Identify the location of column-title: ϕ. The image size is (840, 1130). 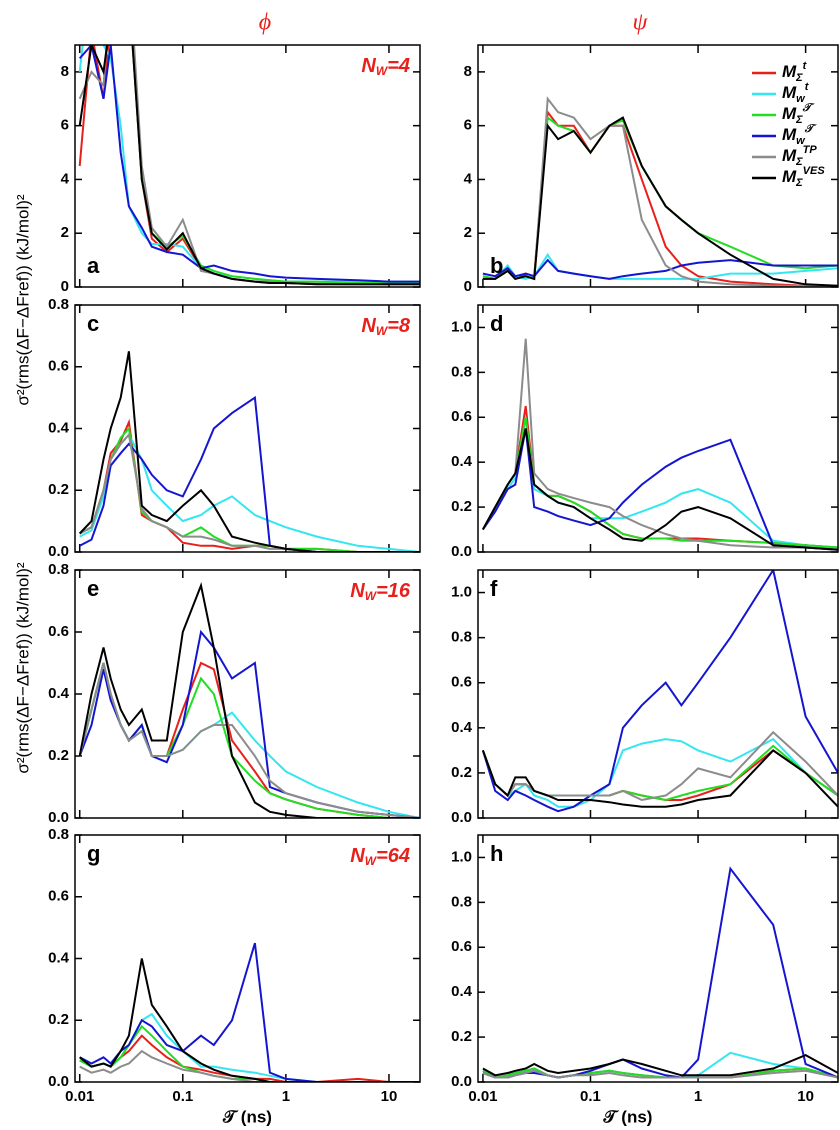
(265, 23).